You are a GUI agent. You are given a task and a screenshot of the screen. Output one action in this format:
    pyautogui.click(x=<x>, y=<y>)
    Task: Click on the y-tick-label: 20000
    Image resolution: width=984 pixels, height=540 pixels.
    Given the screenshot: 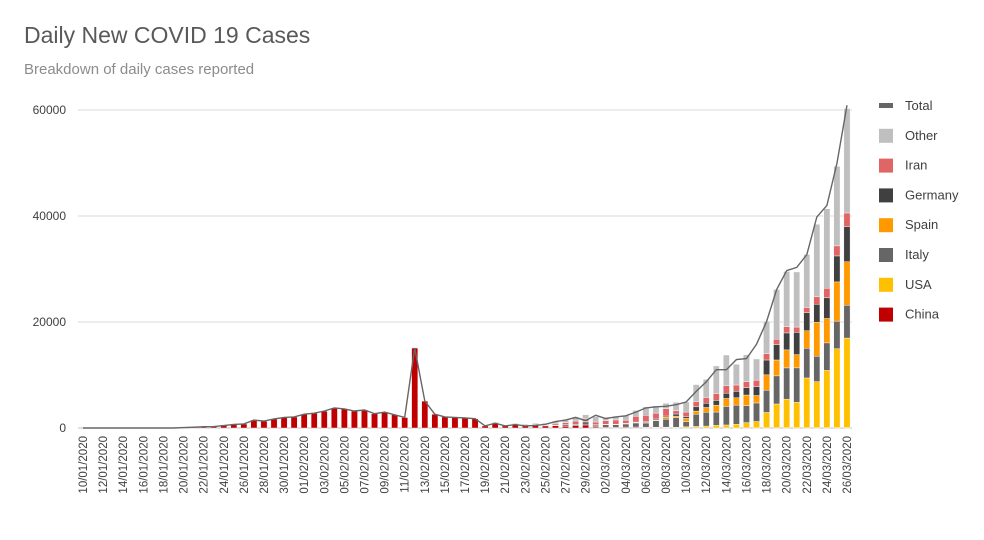 What is the action you would take?
    pyautogui.click(x=50, y=322)
    